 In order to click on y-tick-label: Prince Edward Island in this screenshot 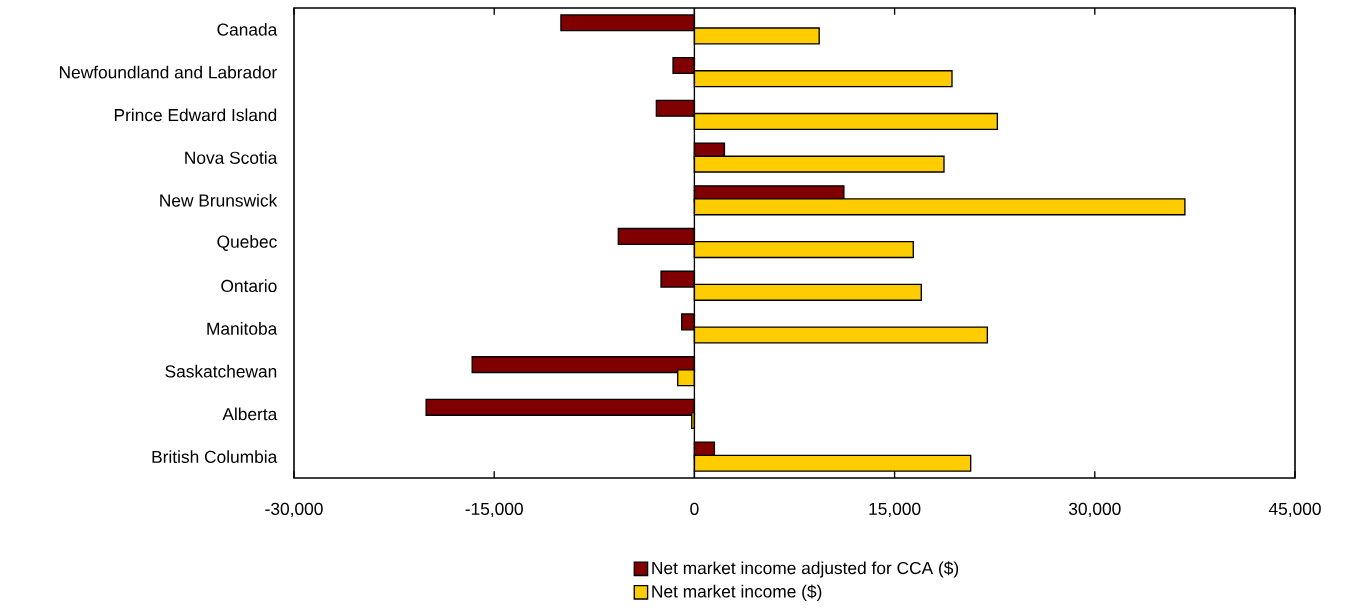, I will do `click(195, 115)`.